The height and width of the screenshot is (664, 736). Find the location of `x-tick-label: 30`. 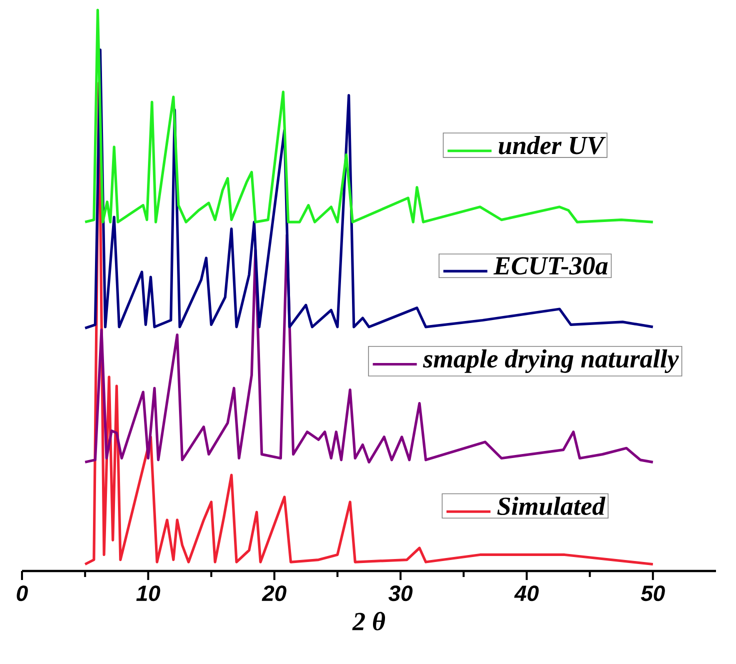

x-tick-label: 30 is located at coordinates (400, 594).